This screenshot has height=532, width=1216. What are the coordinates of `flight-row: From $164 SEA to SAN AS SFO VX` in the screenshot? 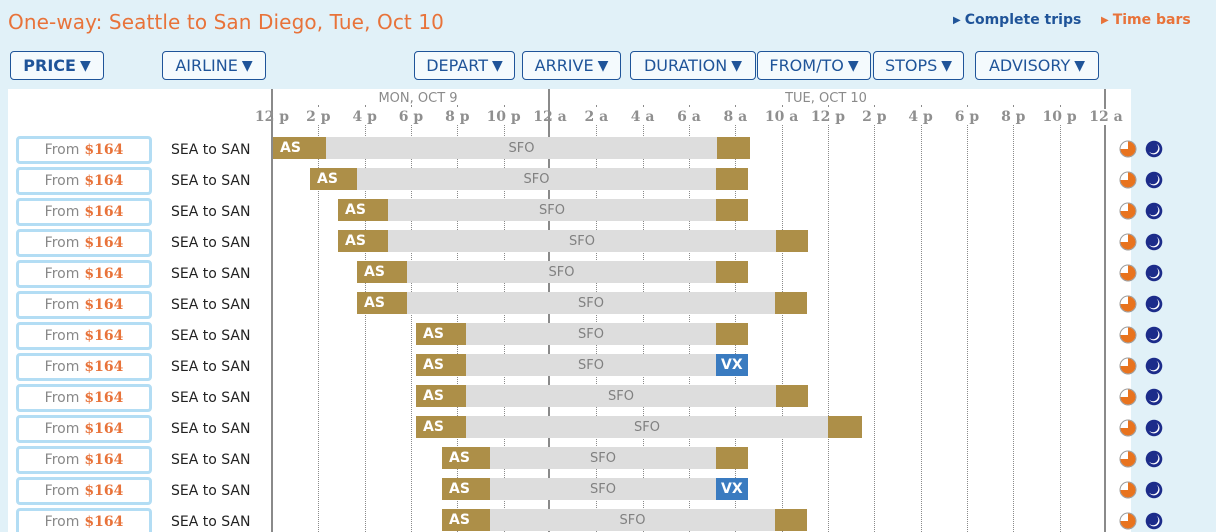 It's located at (585, 367).